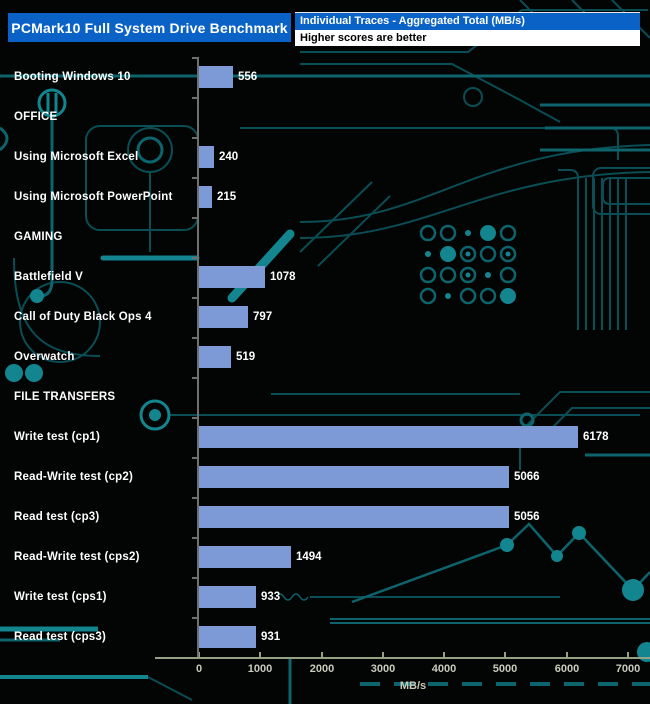 The width and height of the screenshot is (650, 704). I want to click on bar-row: Read-Write test (cp2) 5066, so click(325, 477).